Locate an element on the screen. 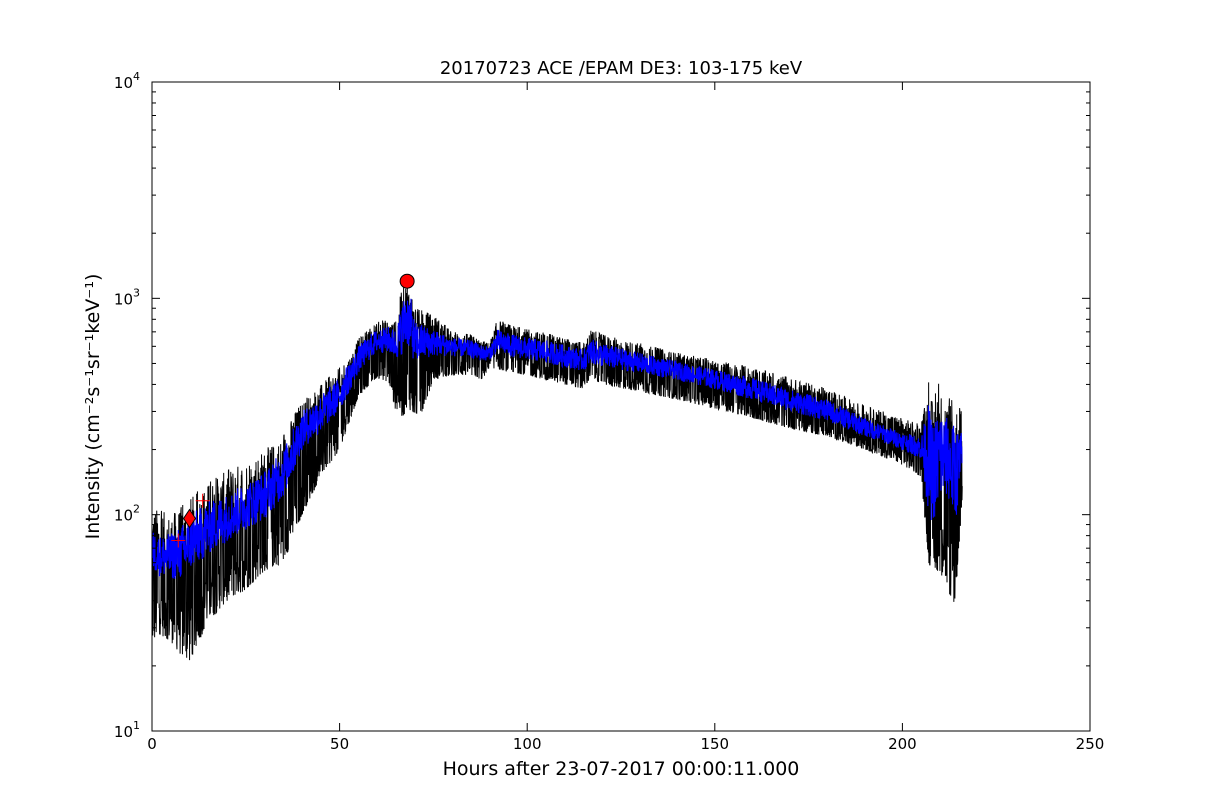 The width and height of the screenshot is (1212, 812). y-tick-label: 10³ is located at coordinates (127, 297).